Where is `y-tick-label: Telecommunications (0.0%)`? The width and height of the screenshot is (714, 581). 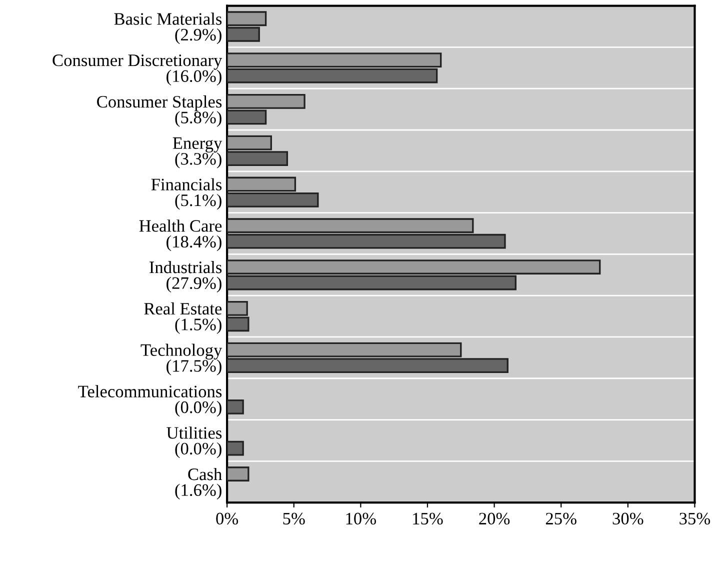 y-tick-label: Telecommunications (0.0%) is located at coordinates (150, 401).